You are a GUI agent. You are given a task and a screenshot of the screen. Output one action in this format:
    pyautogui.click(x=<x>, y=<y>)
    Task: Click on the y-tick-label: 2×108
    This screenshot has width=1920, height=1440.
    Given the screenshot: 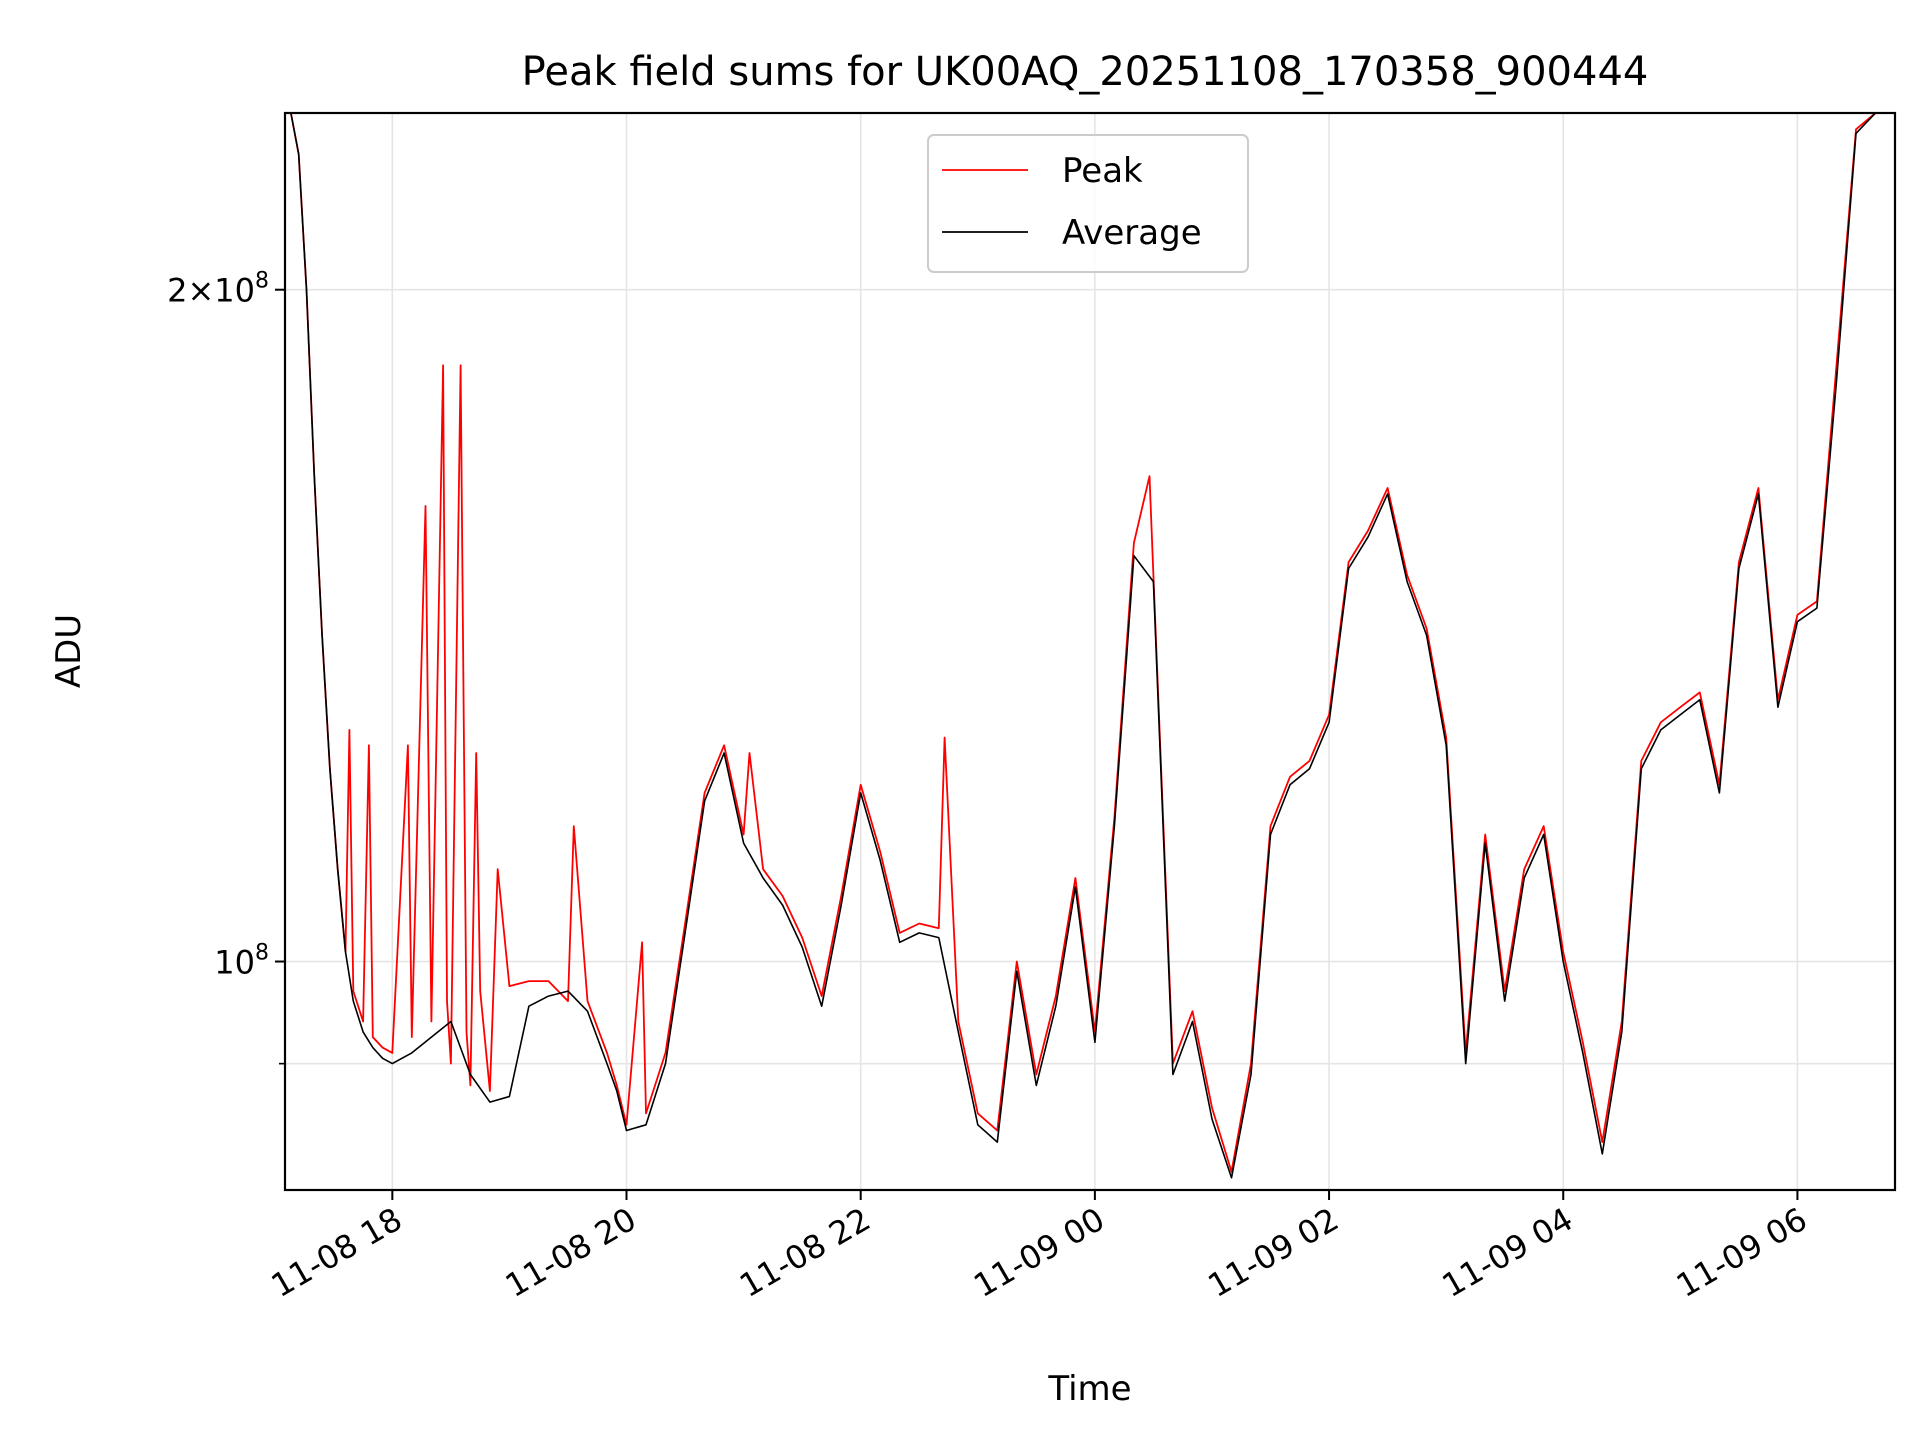 What is the action you would take?
    pyautogui.click(x=218, y=289)
    